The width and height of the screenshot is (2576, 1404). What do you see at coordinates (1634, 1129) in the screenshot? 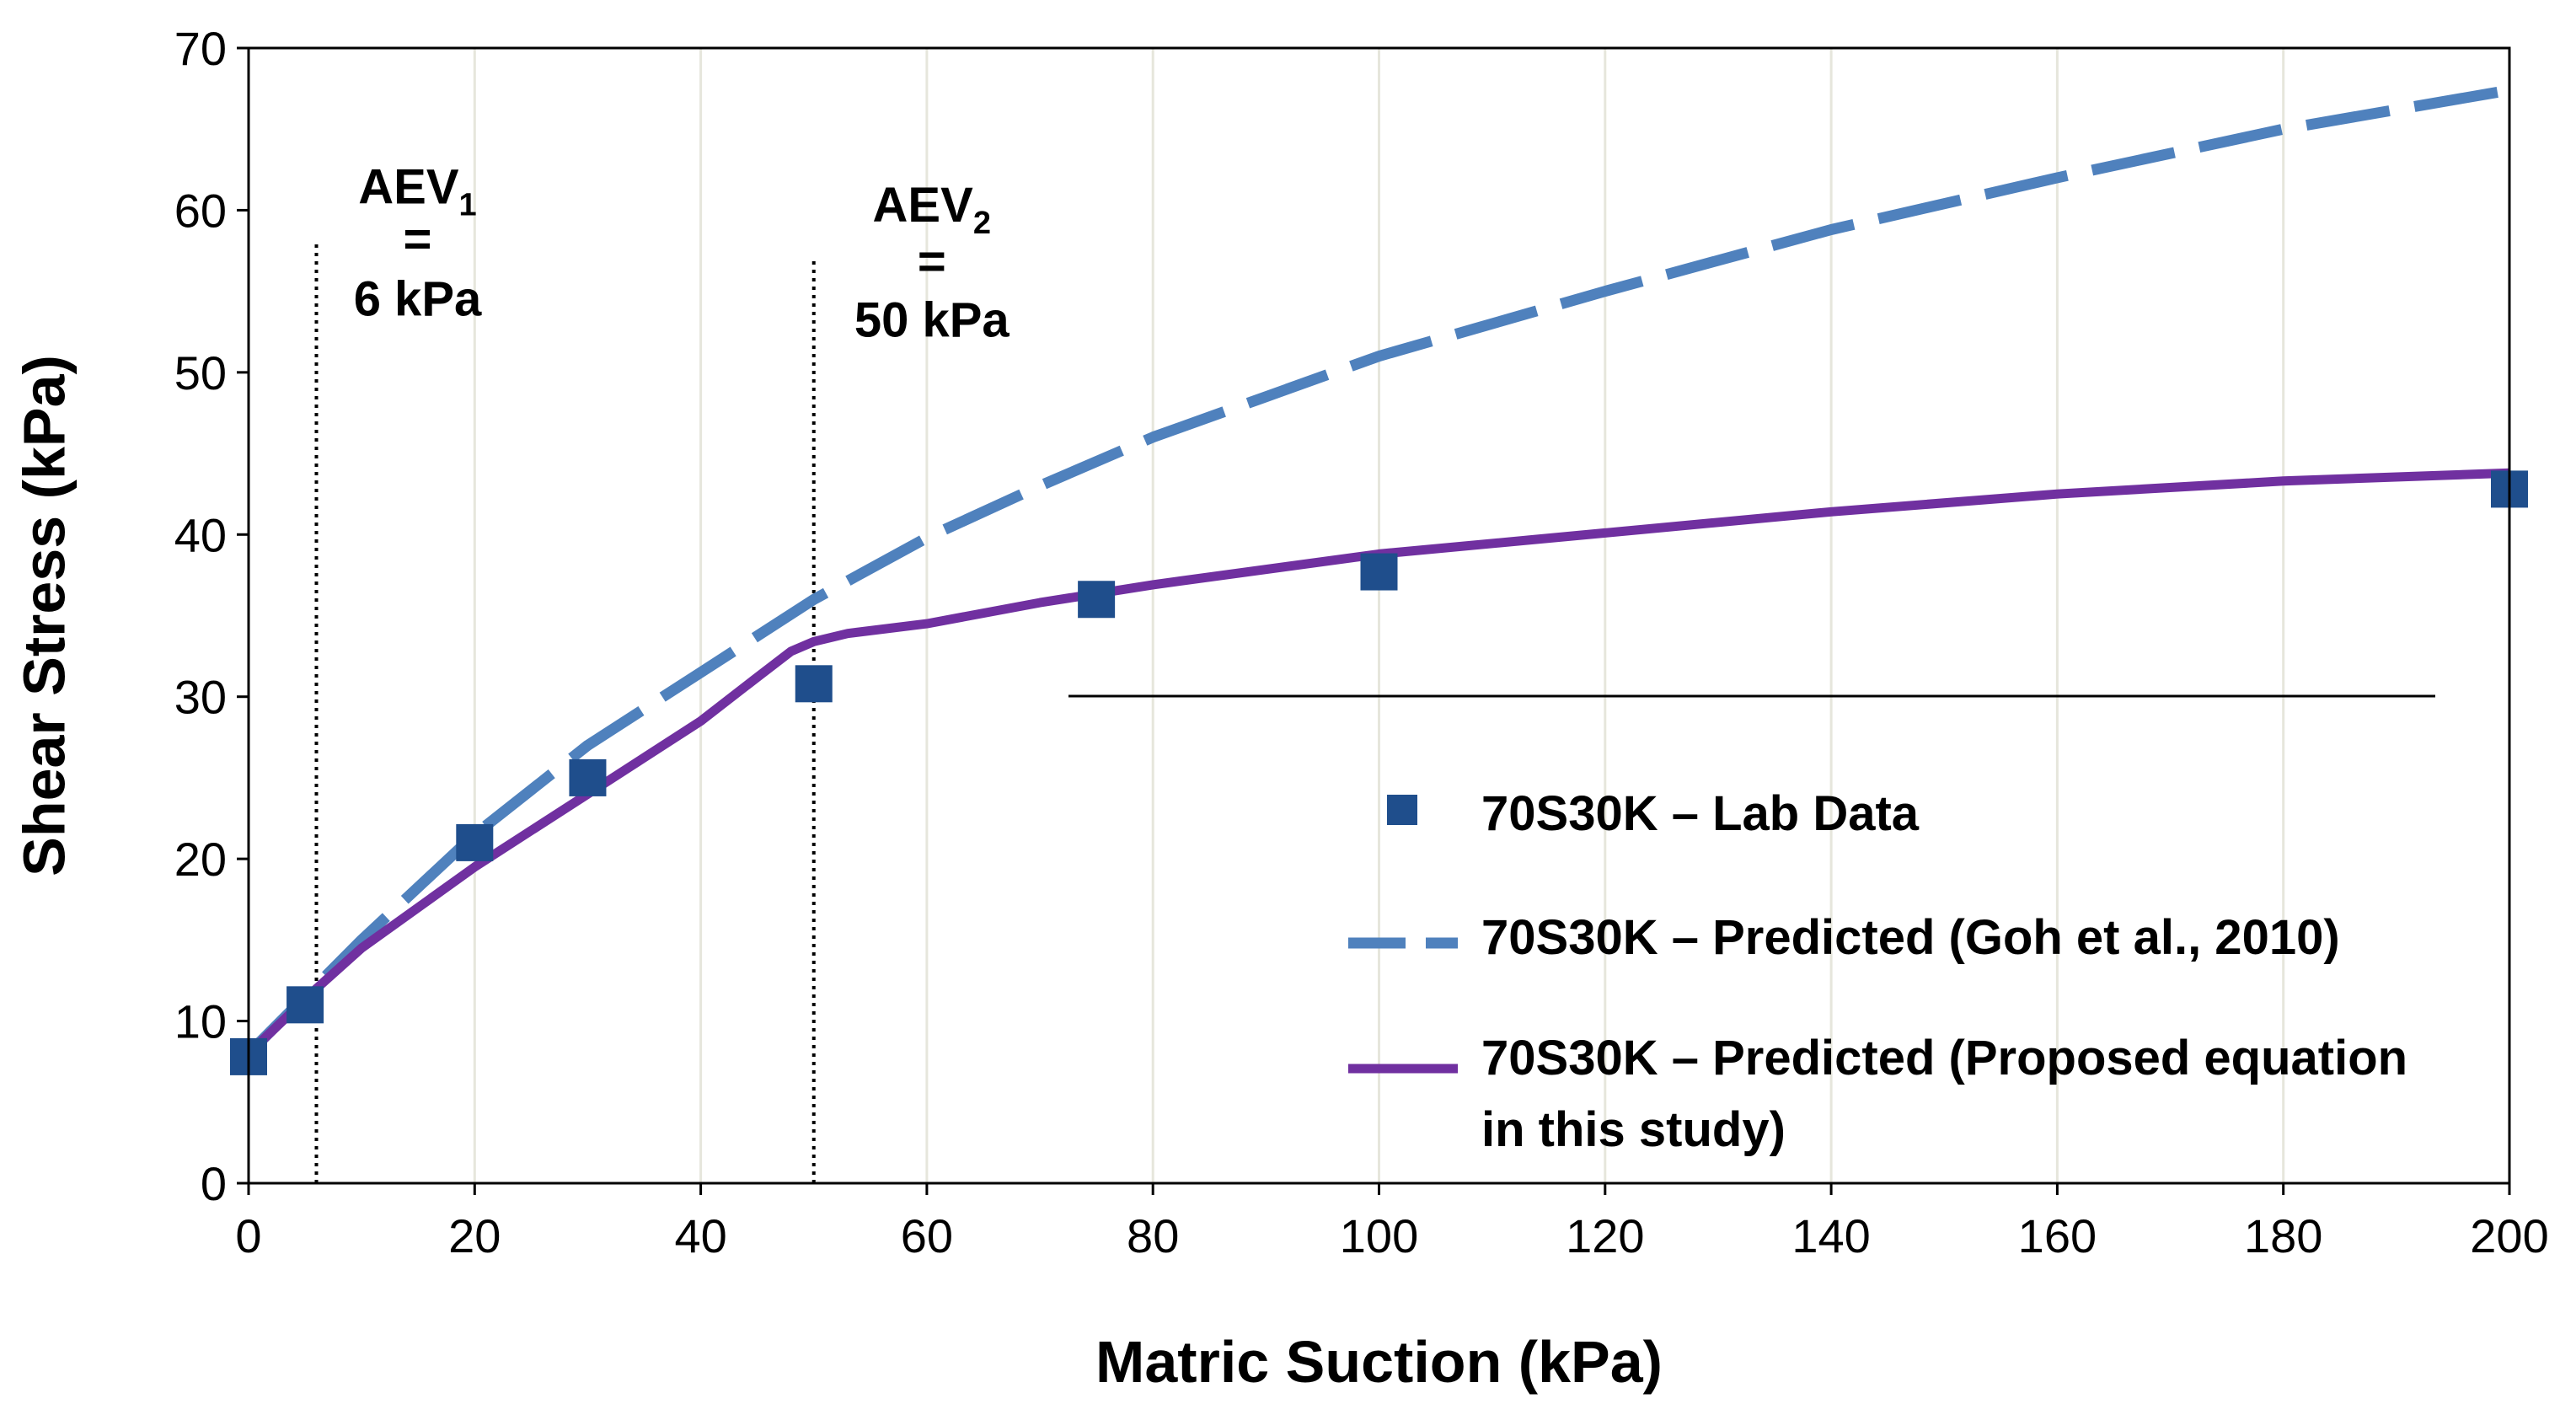
I see `legend-label-proposed-line2: in this study)` at bounding box center [1634, 1129].